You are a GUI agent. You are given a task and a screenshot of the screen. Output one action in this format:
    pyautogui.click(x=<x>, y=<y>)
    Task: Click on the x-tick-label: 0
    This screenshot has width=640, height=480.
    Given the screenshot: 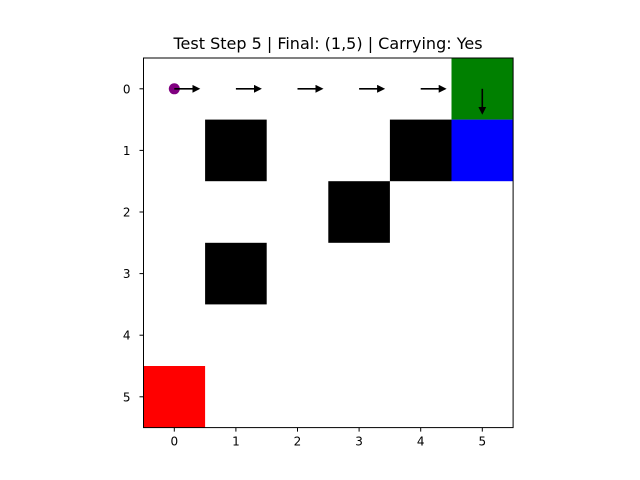 What is the action you would take?
    pyautogui.click(x=174, y=442)
    